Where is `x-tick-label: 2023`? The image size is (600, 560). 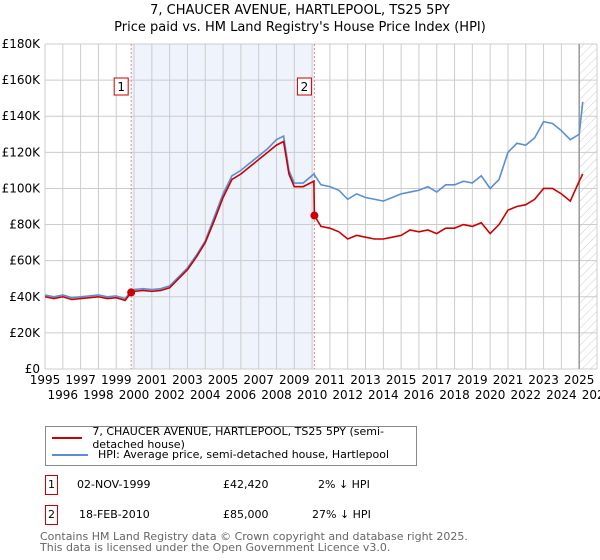
x-tick-label: 2023 is located at coordinates (543, 380).